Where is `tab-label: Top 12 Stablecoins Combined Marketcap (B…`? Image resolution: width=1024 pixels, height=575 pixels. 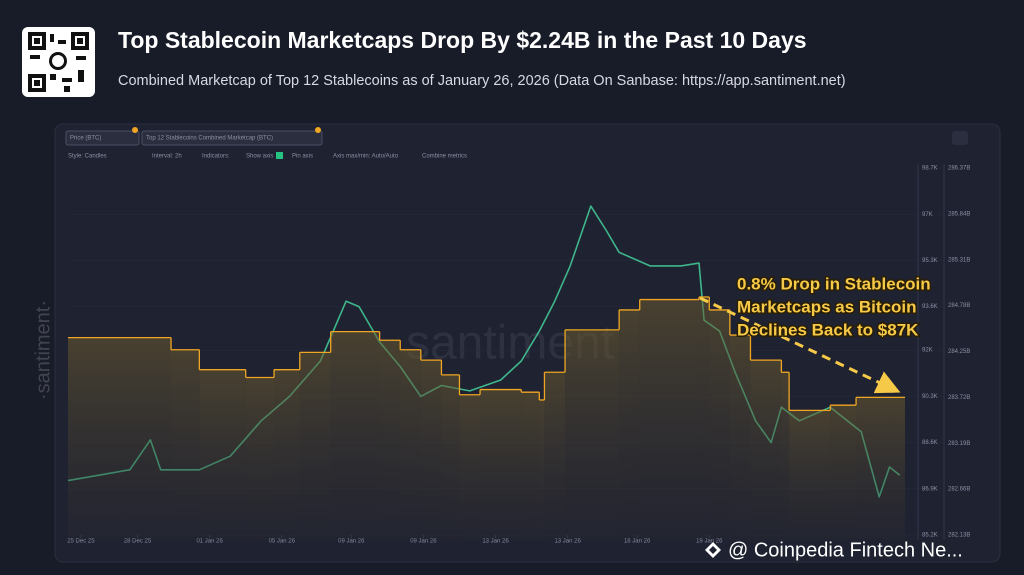
tab-label: Top 12 Stablecoins Combined Marketcap (B… is located at coordinates (209, 139).